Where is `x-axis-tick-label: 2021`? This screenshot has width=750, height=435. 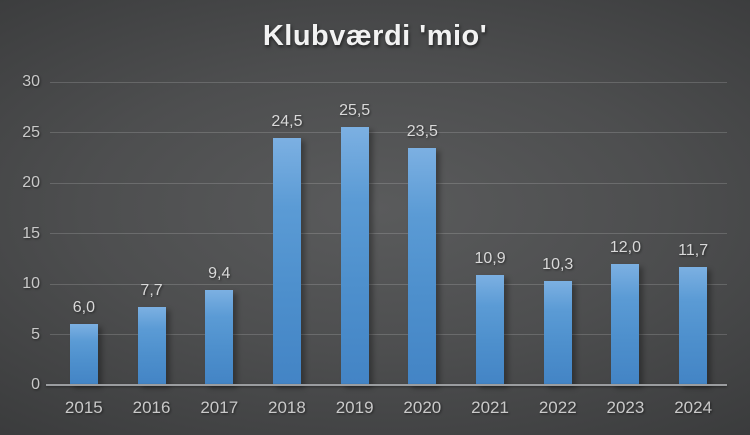 x-axis-tick-label: 2021 is located at coordinates (490, 407).